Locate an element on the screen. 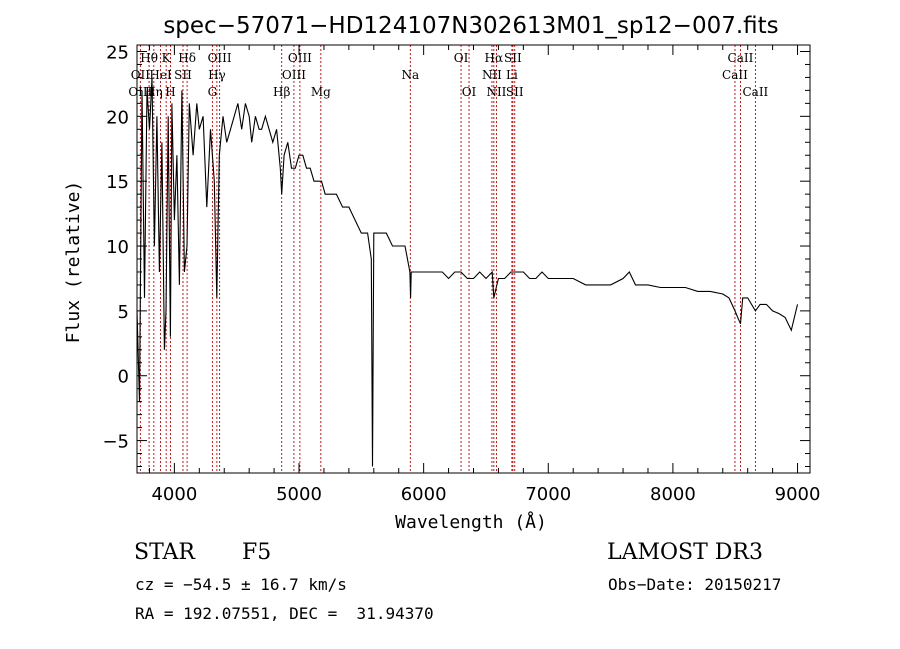  spectral-line-label: K is located at coordinates (167, 58).